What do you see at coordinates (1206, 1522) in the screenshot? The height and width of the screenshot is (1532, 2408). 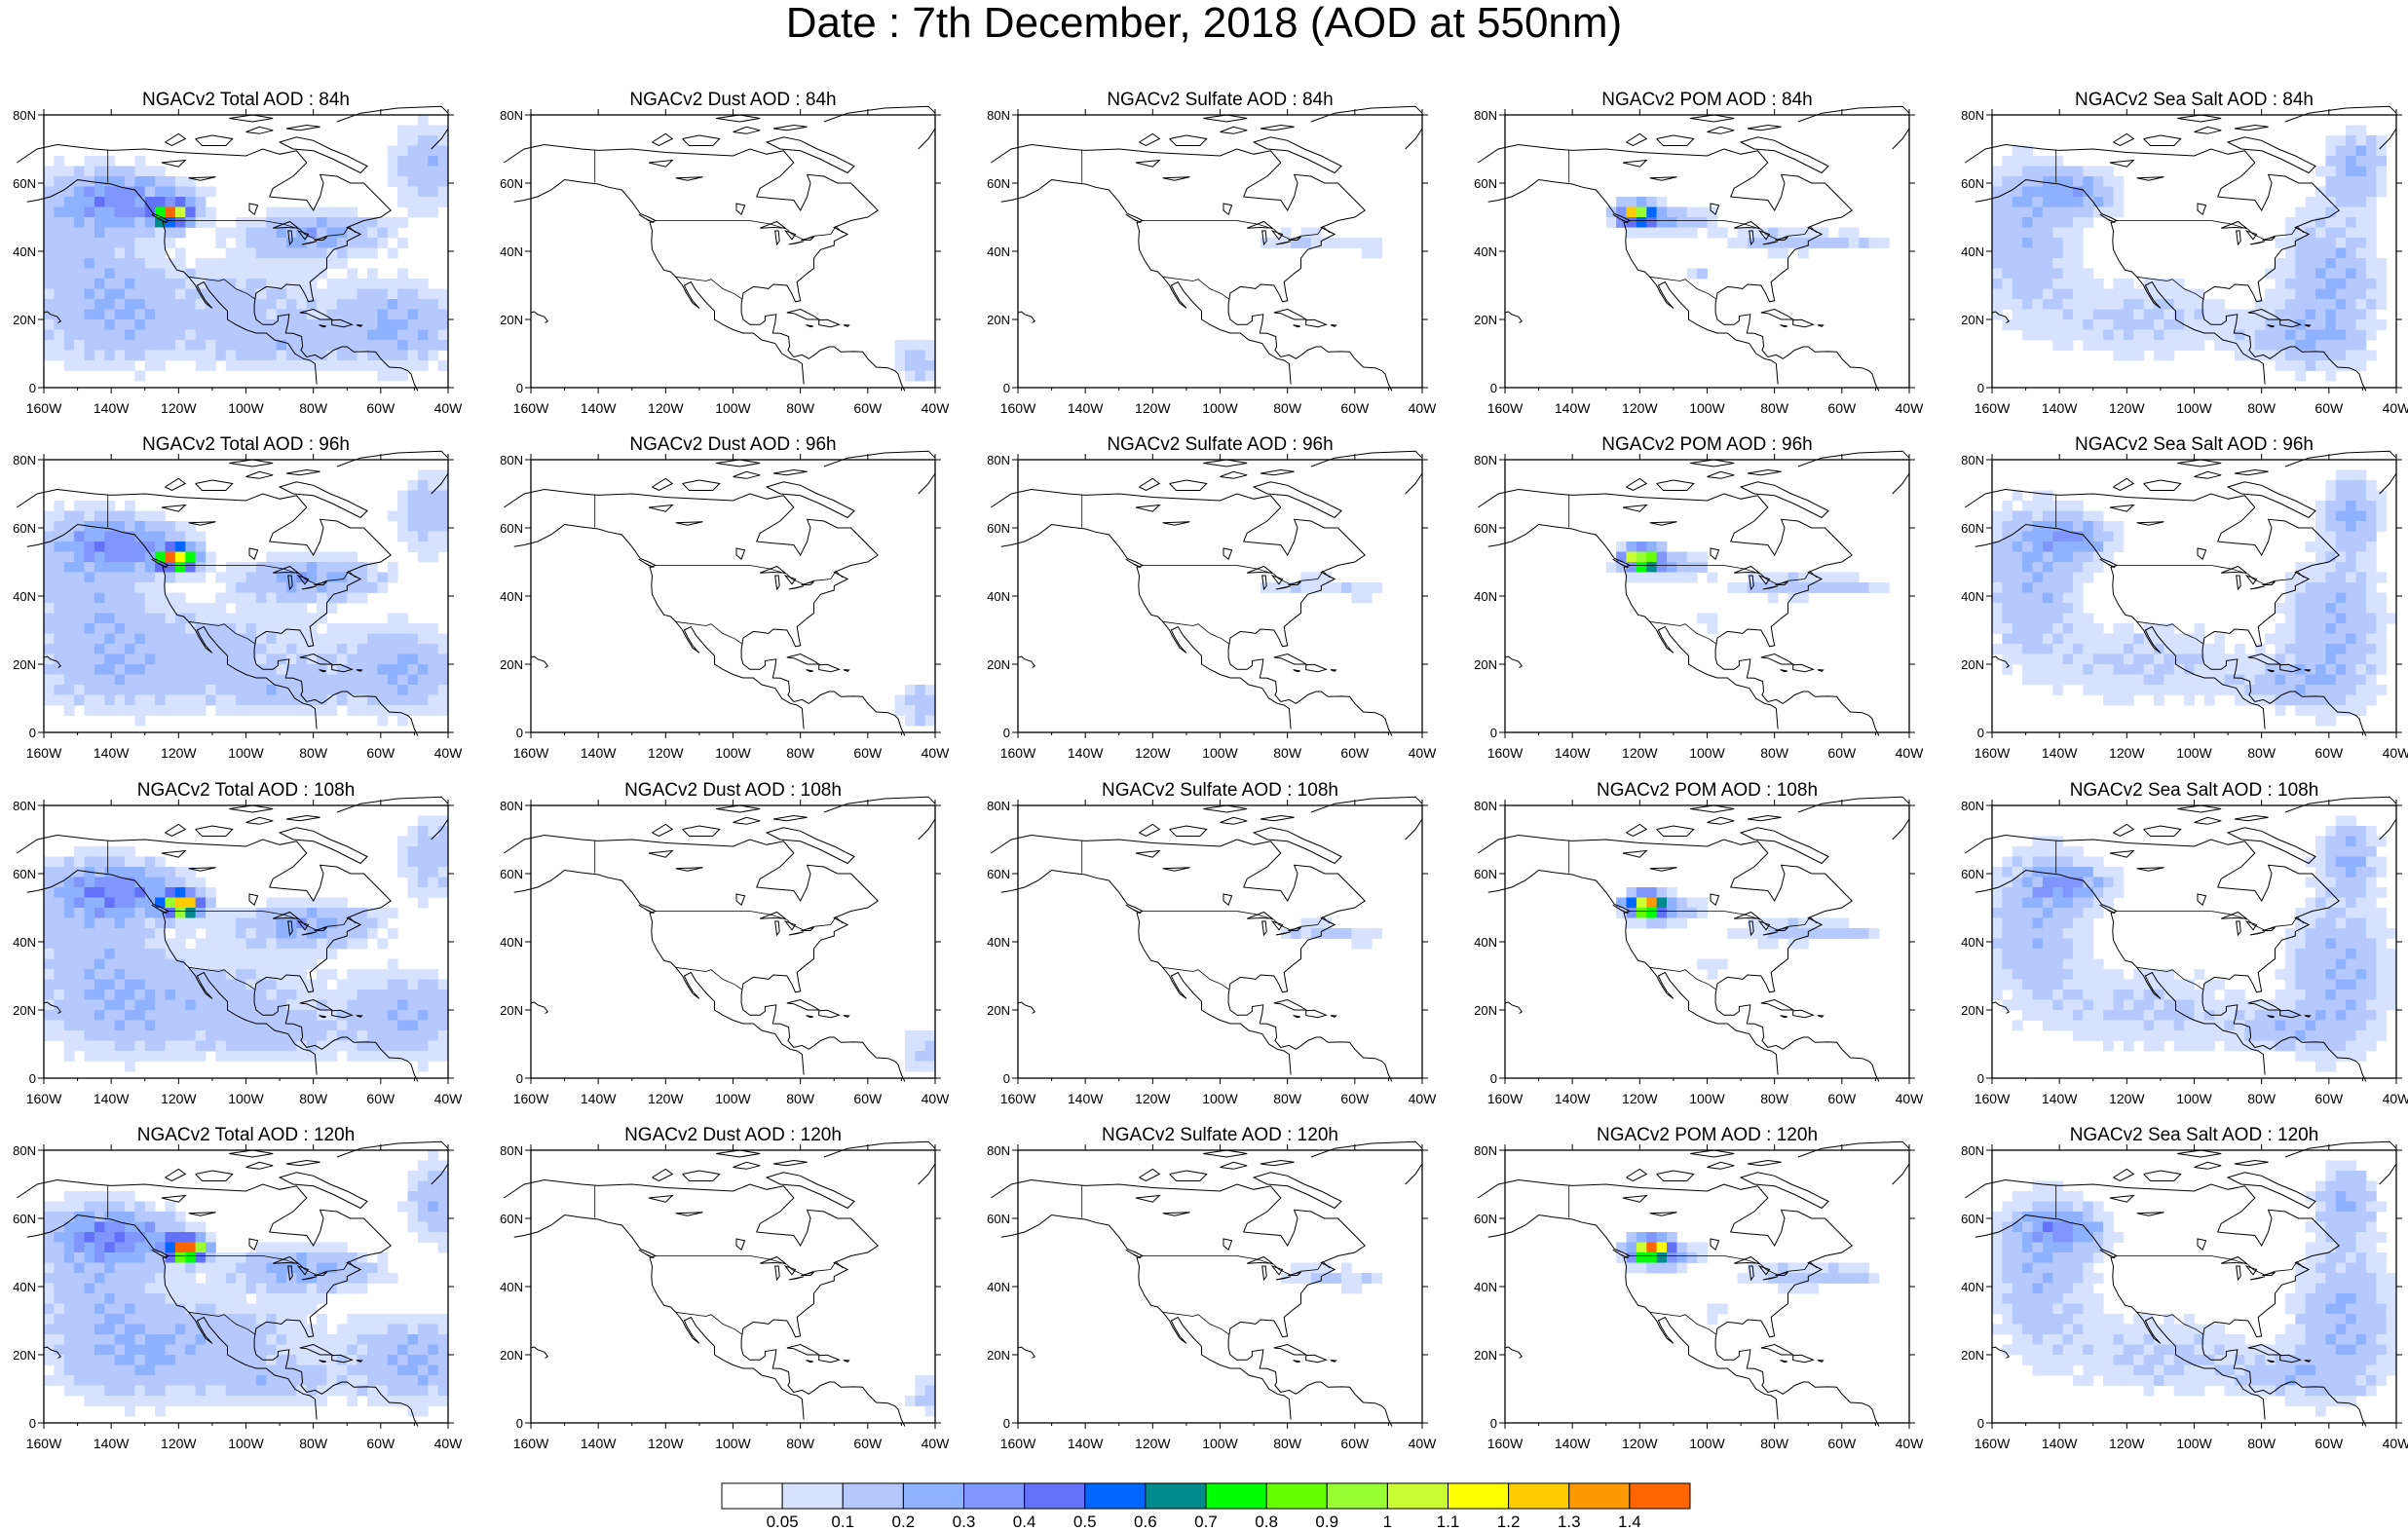 I see `colorbar-label: 0.7` at bounding box center [1206, 1522].